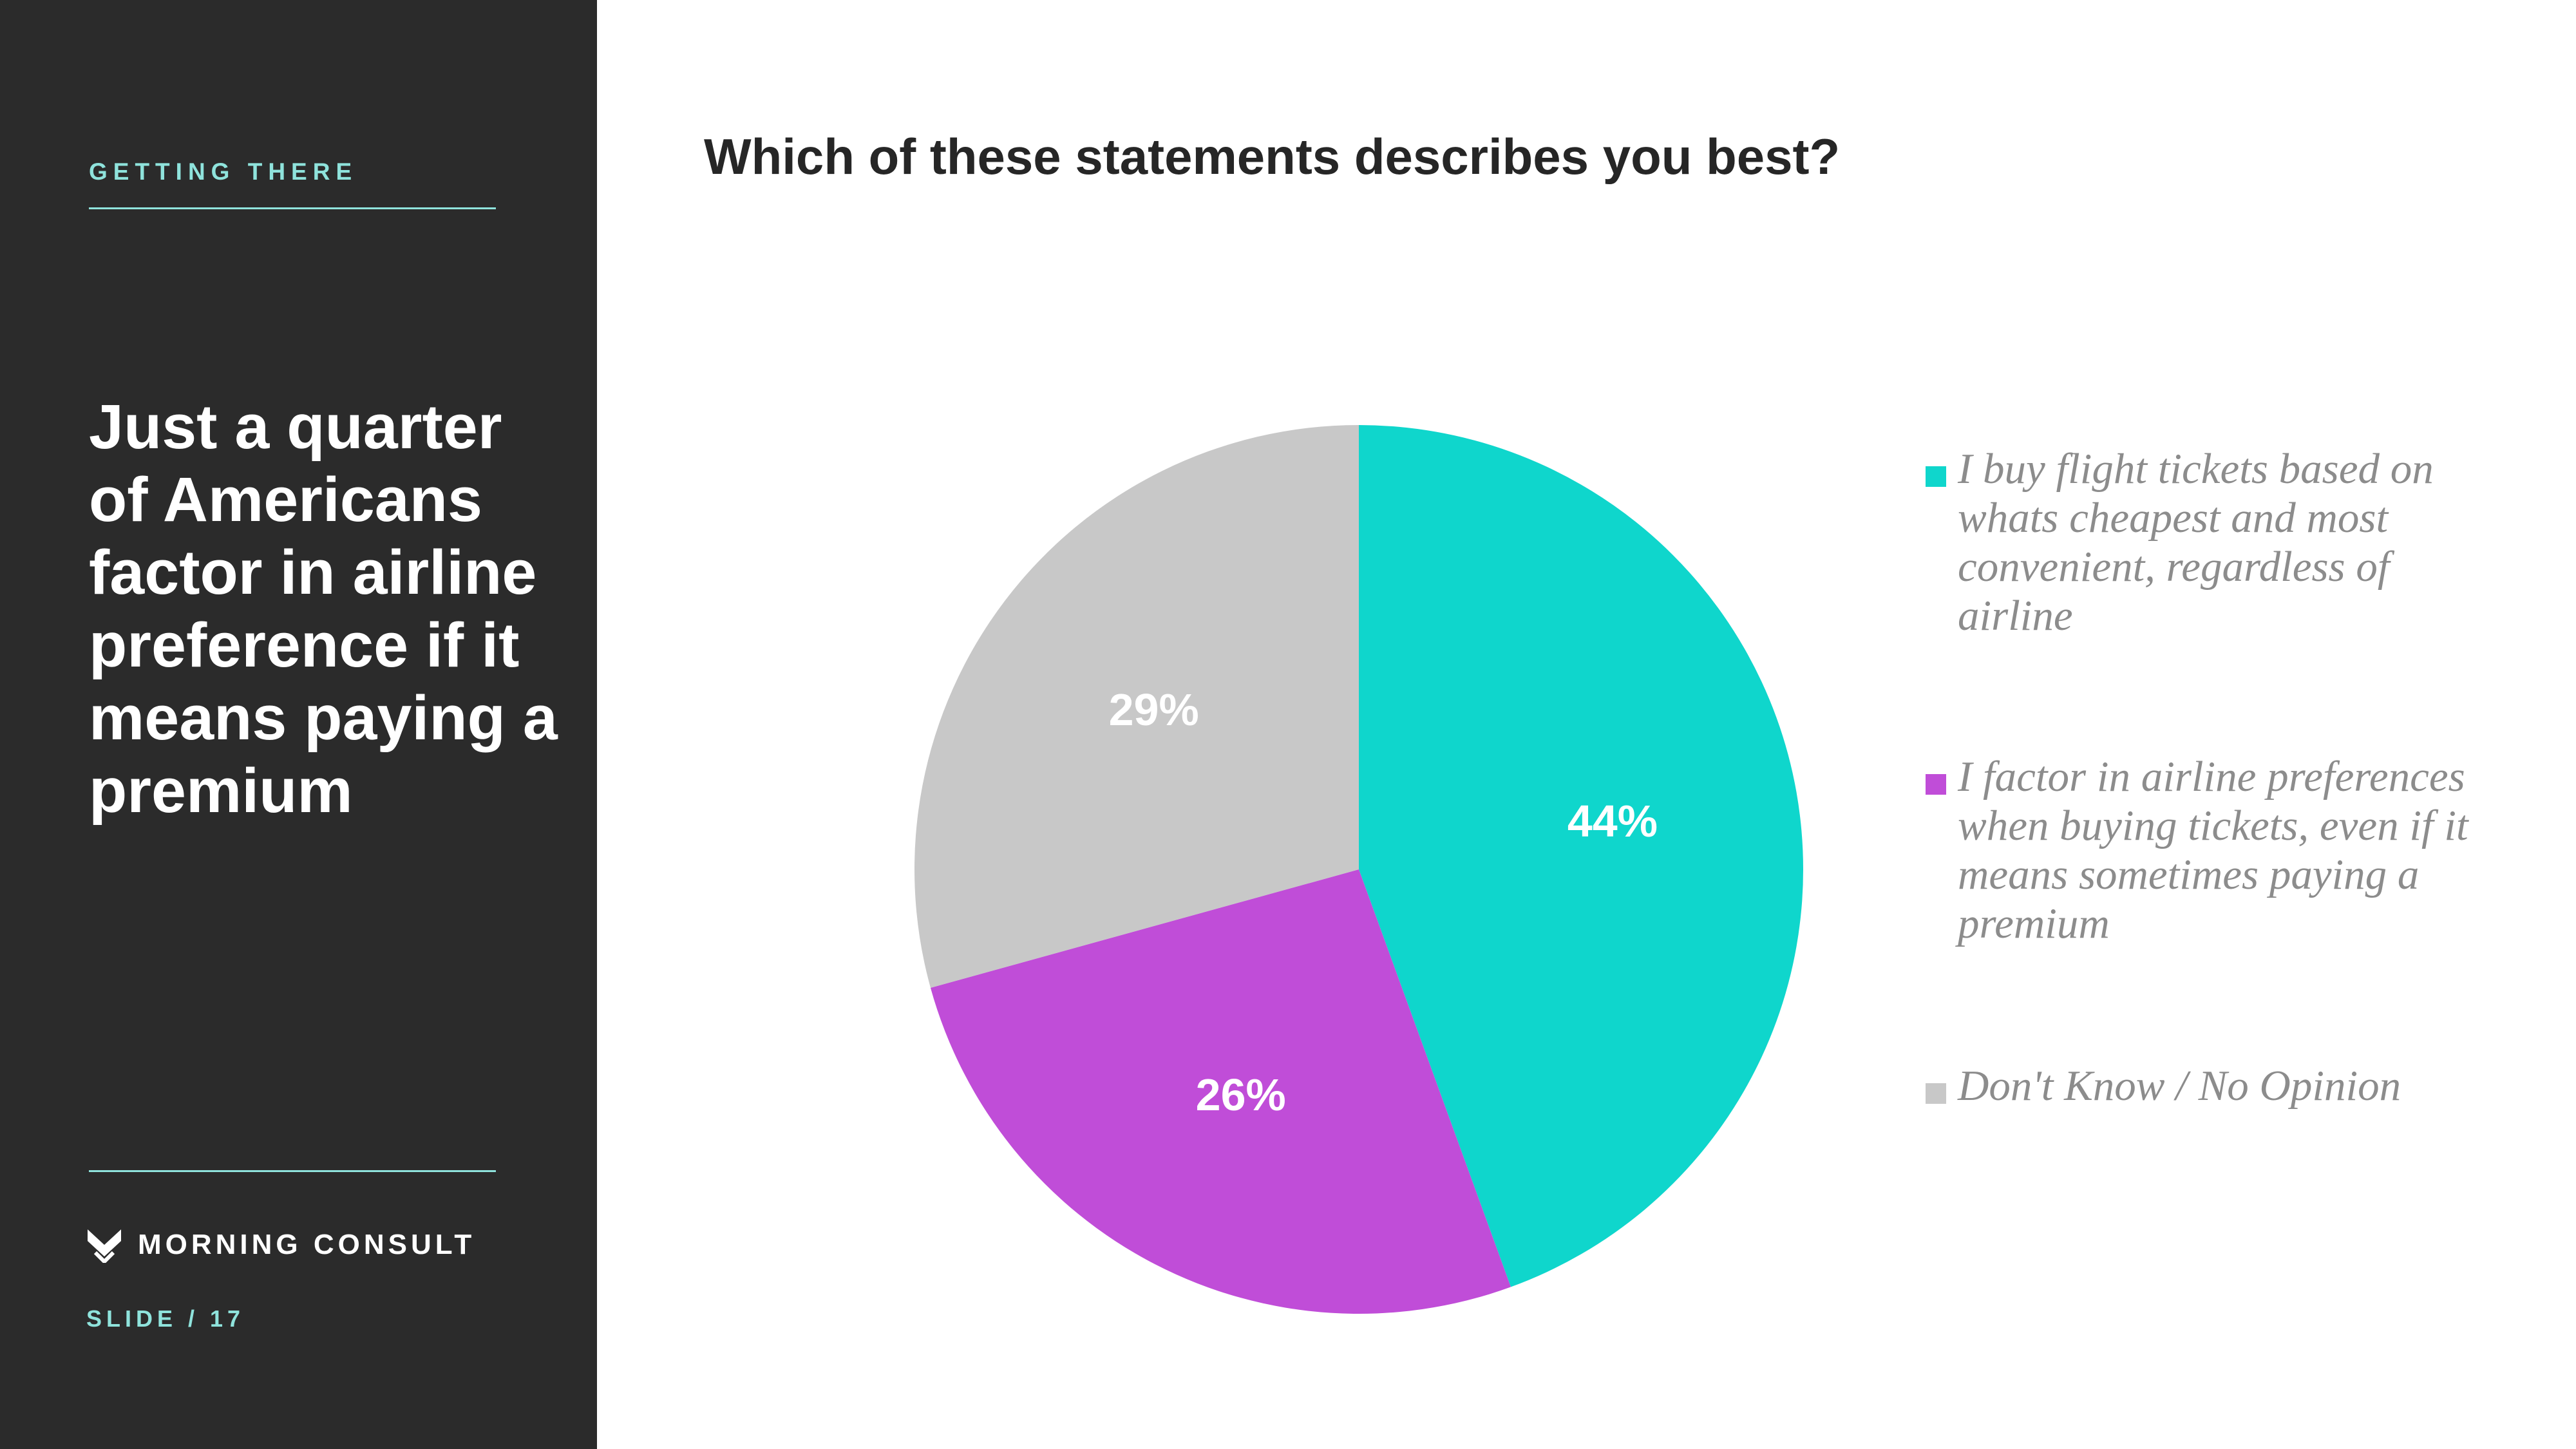 Image resolution: width=2576 pixels, height=1449 pixels. I want to click on slice-label-2: 26%, so click(1241, 1095).